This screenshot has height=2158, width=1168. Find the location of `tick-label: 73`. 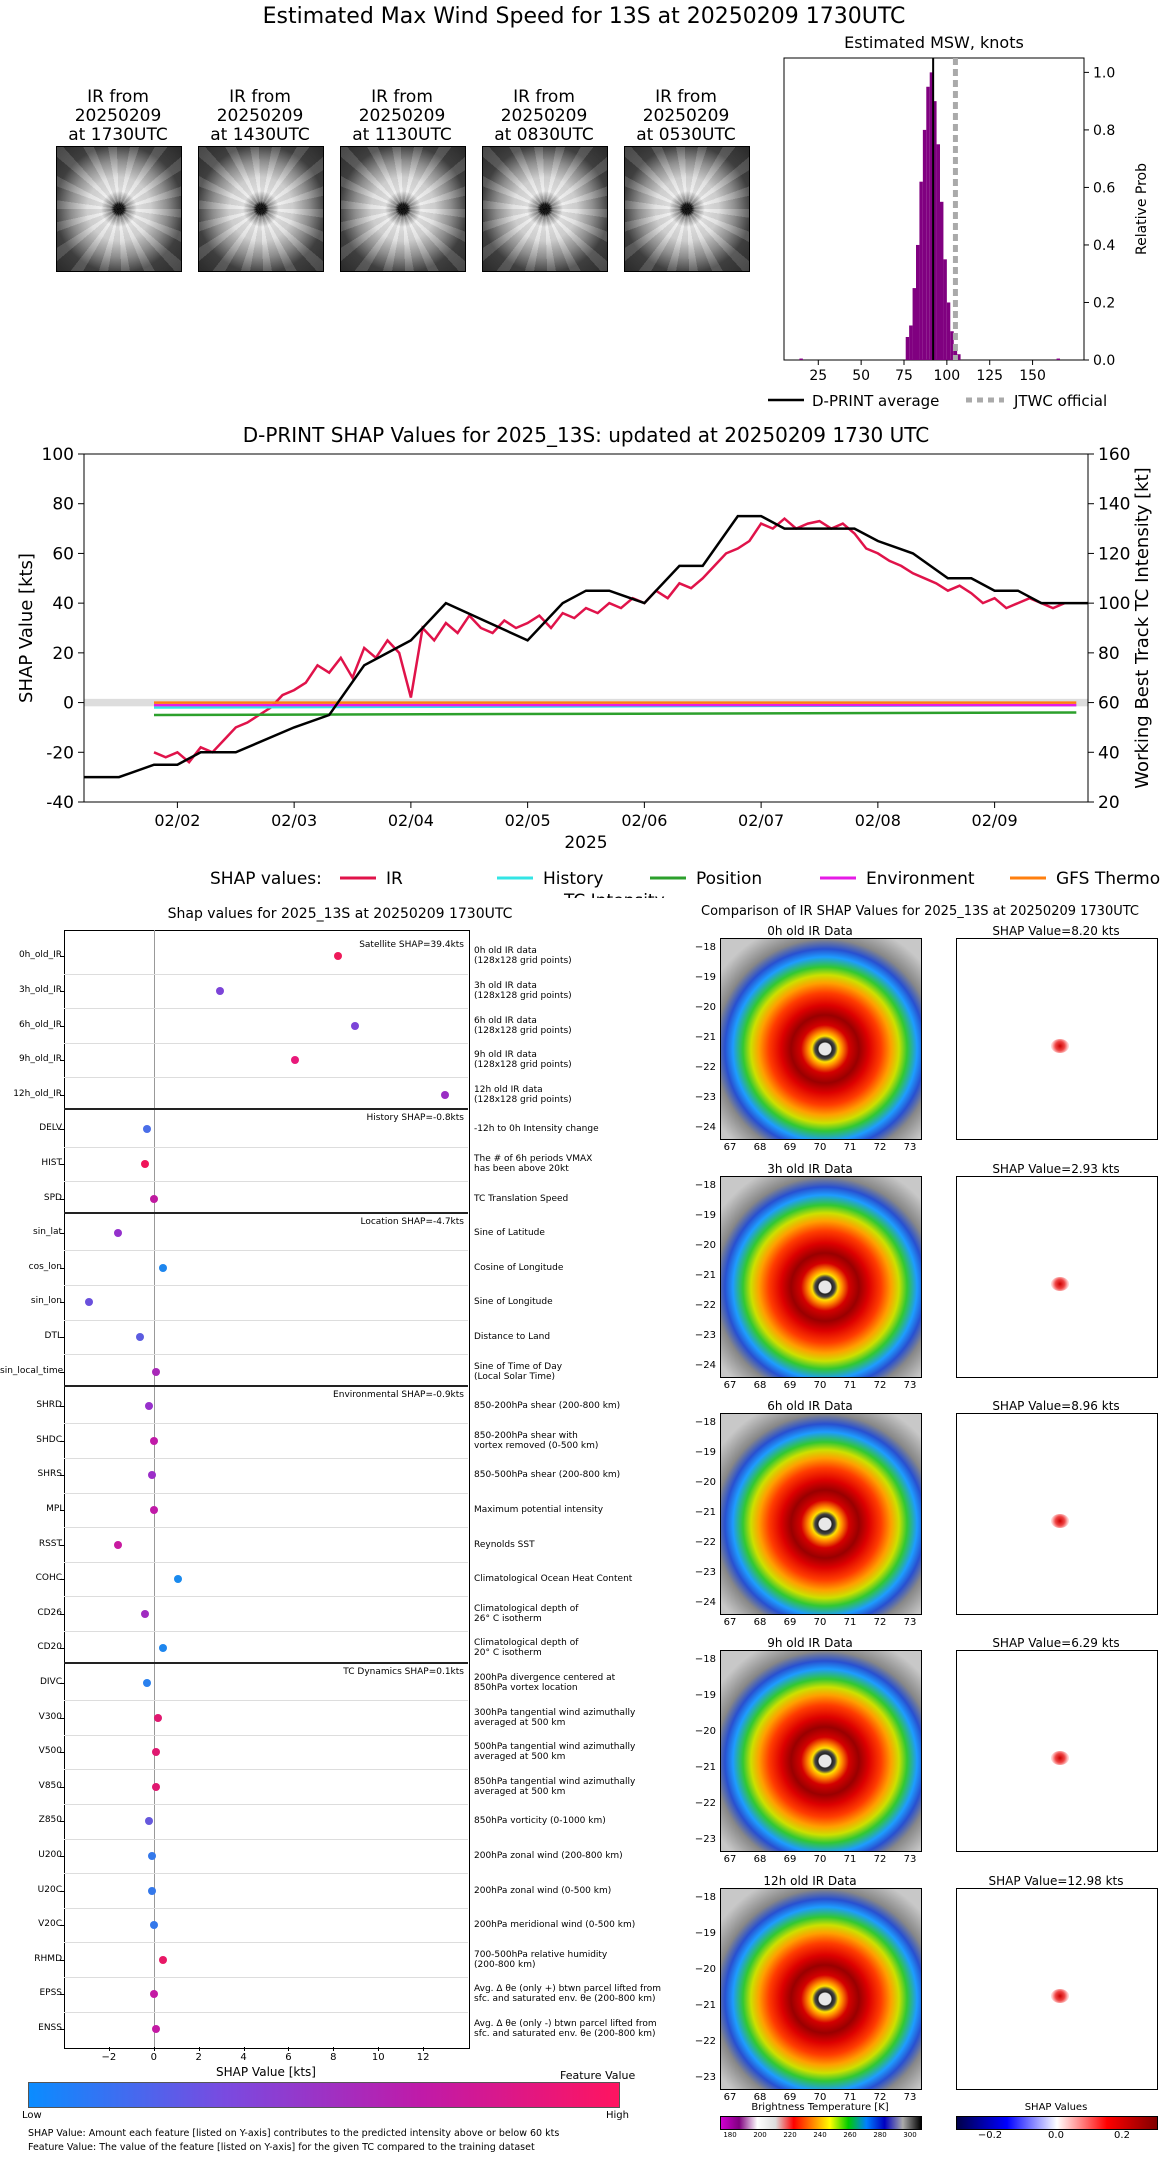

tick-label: 73 is located at coordinates (910, 1622).